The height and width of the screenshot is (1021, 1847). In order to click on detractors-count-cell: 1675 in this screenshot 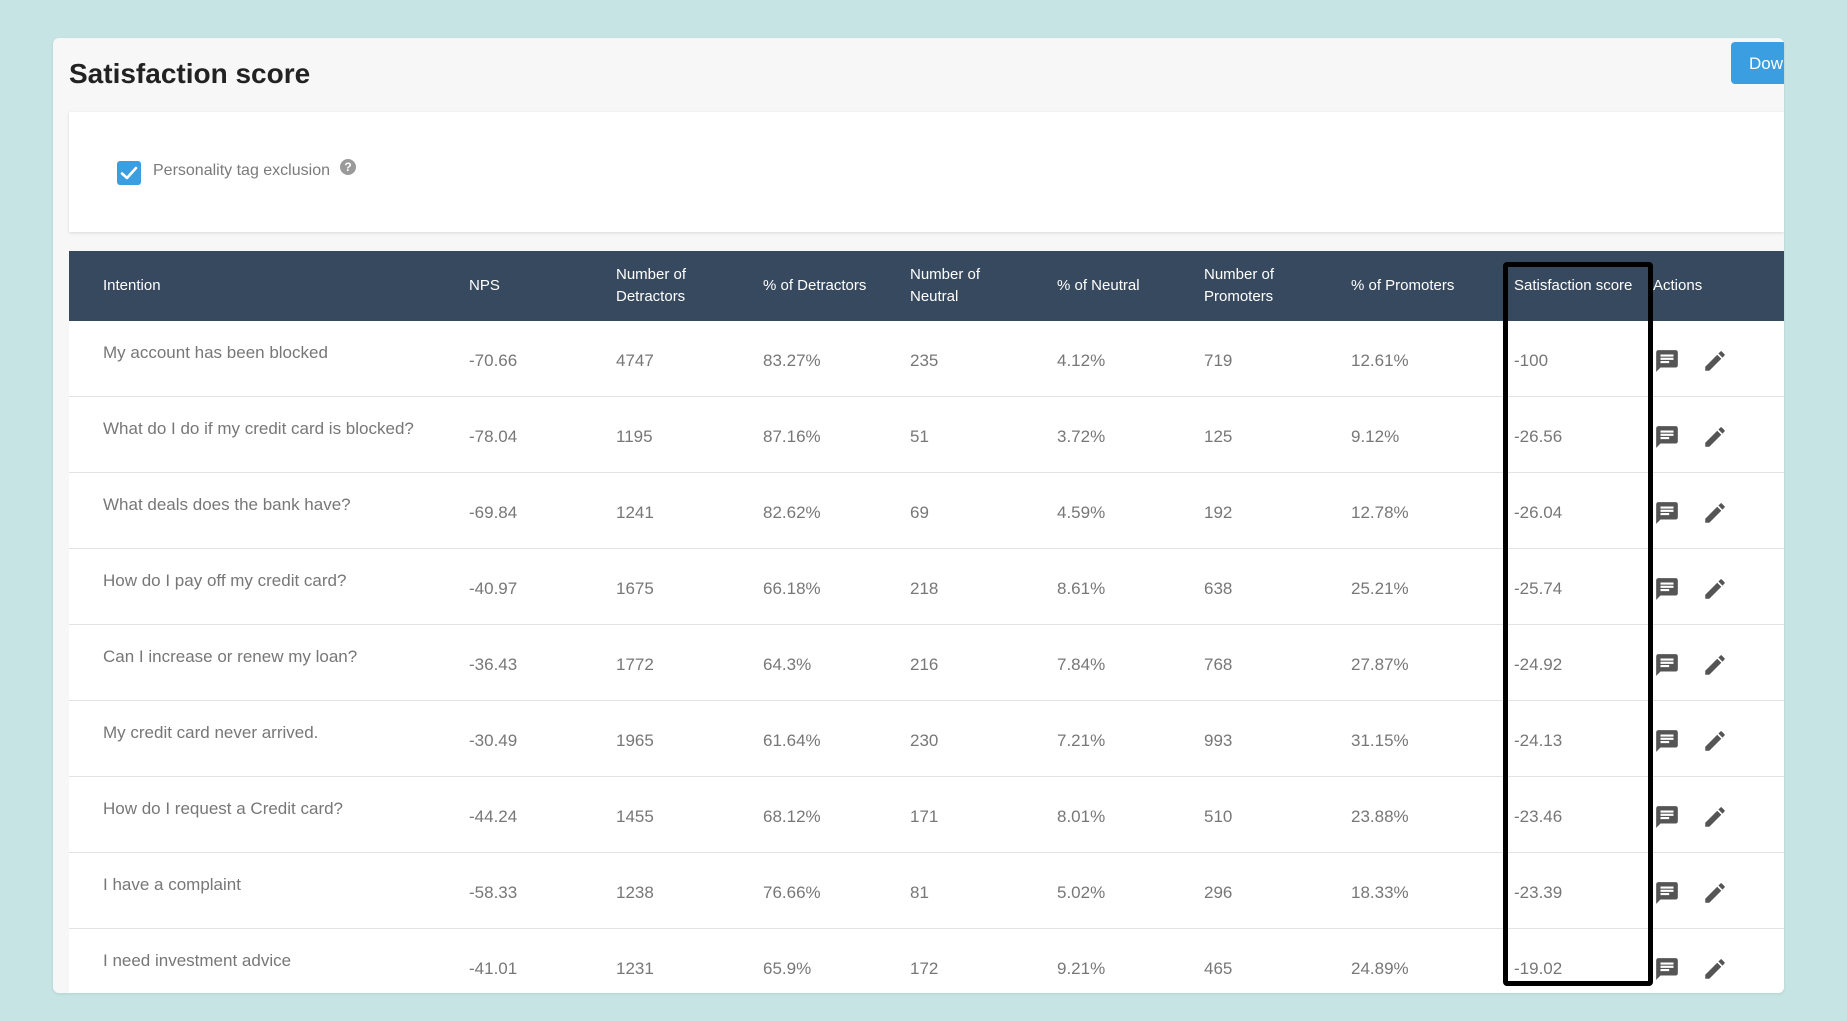, I will do `click(685, 586)`.